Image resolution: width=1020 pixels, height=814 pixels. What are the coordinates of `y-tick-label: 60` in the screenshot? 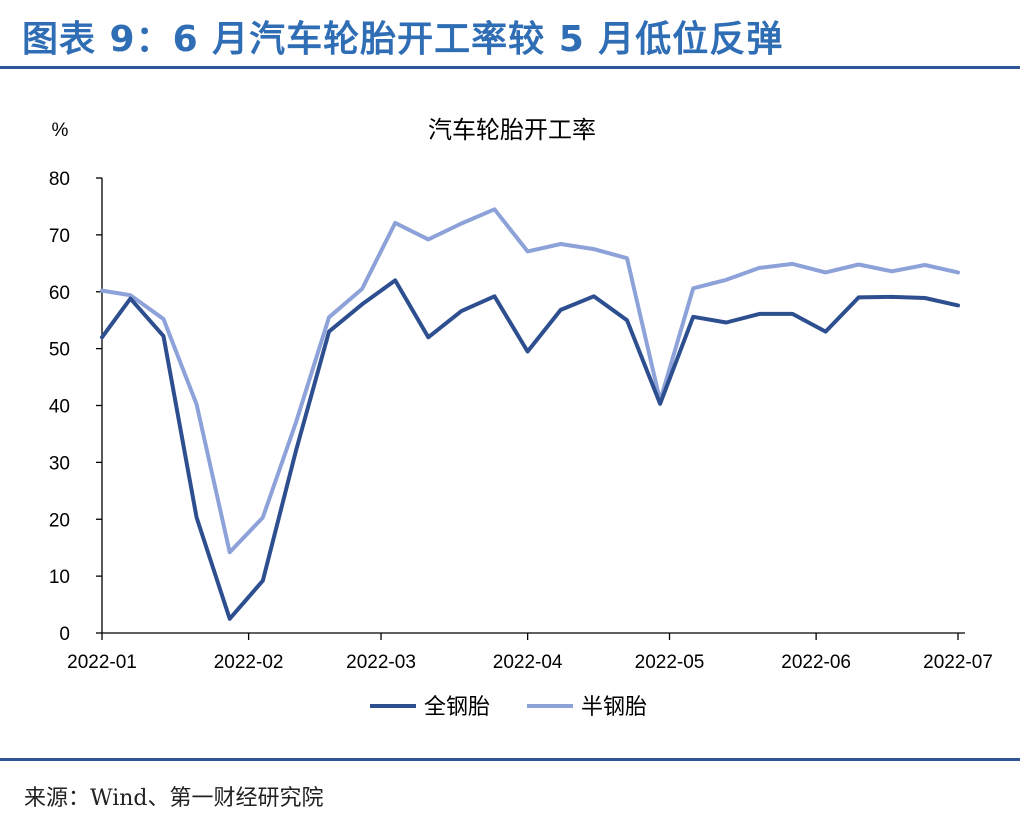 It's located at (59, 293).